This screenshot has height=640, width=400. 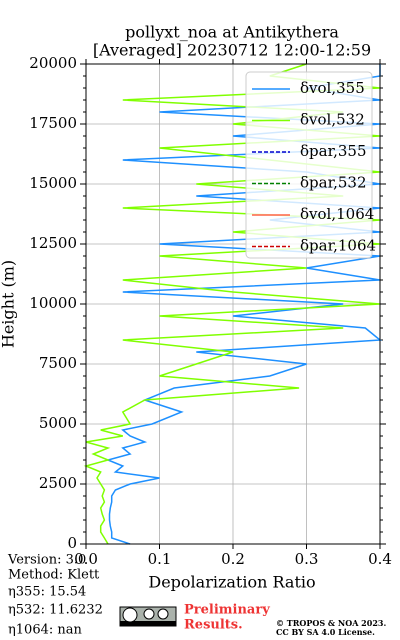 What do you see at coordinates (53, 183) in the screenshot?
I see `y-tick-label: 15000` at bounding box center [53, 183].